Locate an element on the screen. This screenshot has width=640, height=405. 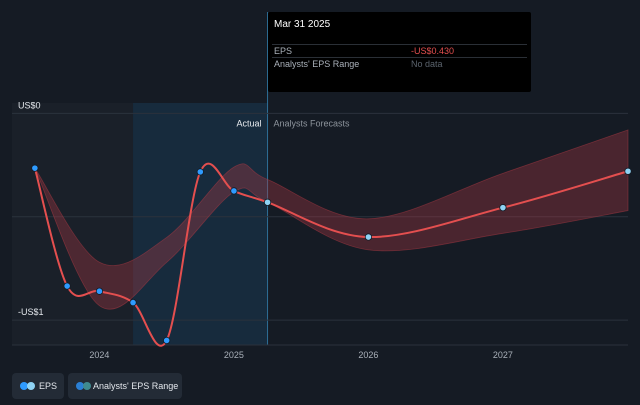
legend-item-eps: EPS is located at coordinates (38, 386).